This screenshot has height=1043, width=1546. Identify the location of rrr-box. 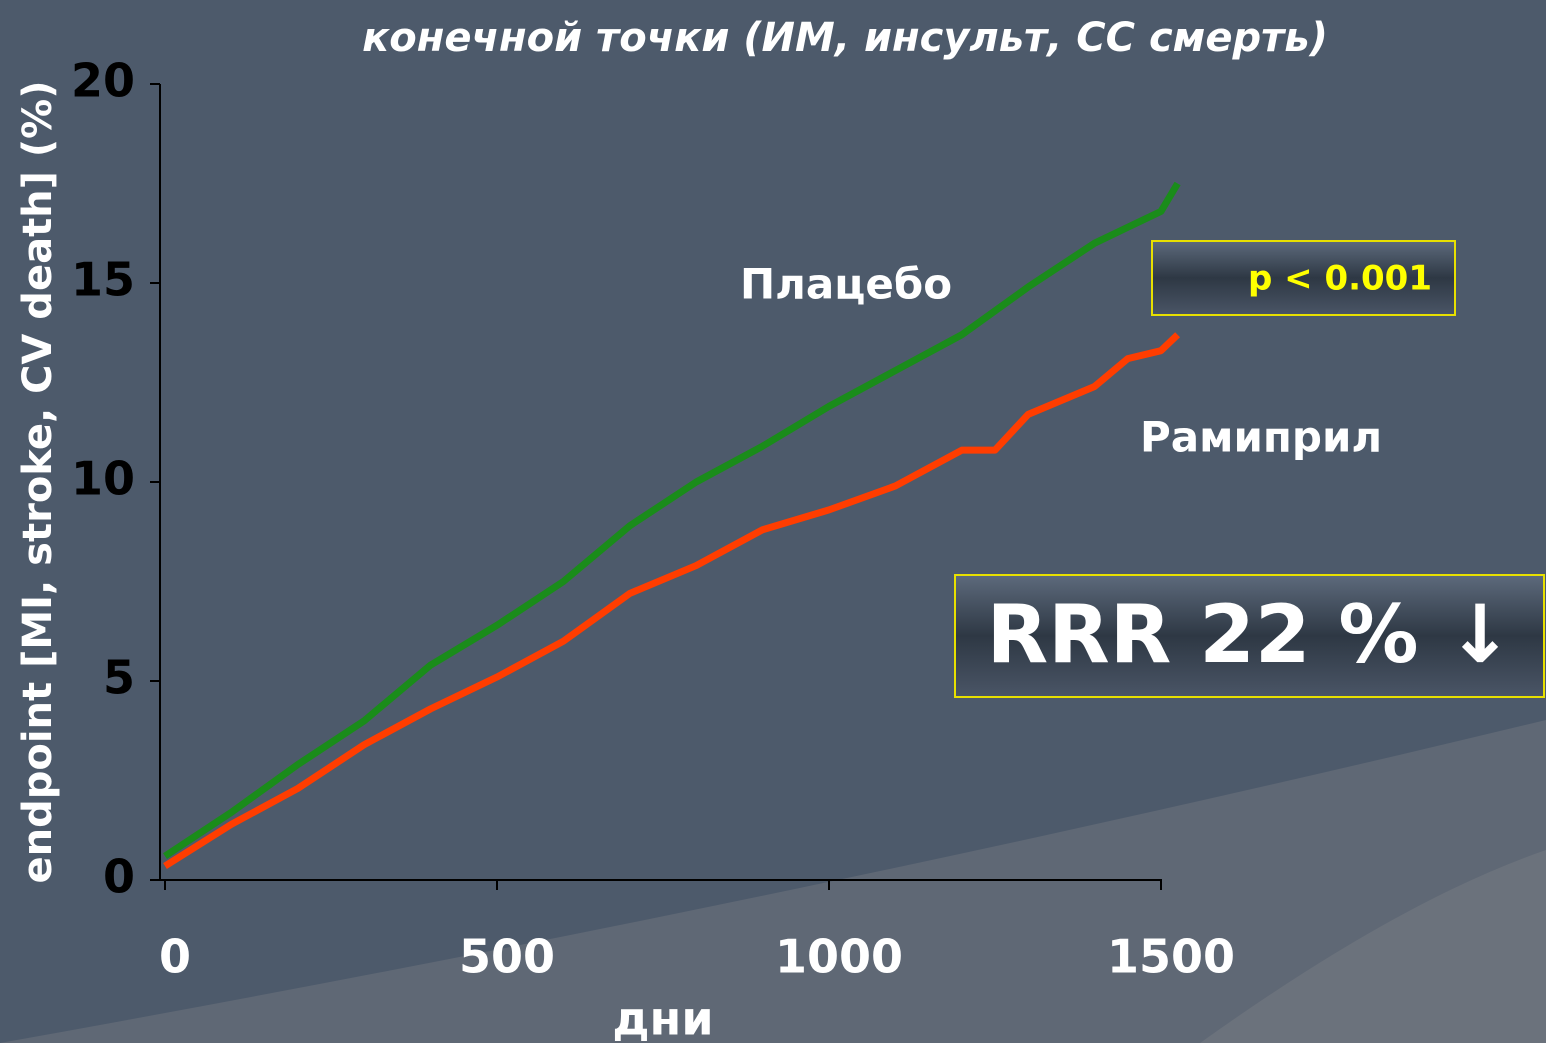
(1249, 636).